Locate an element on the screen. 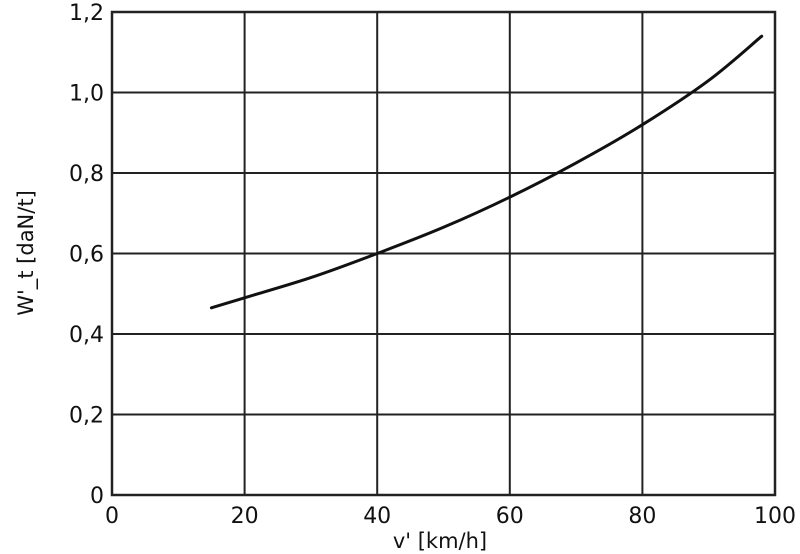 The height and width of the screenshot is (554, 800). y-tick-label: 1,2 is located at coordinates (86, 13).